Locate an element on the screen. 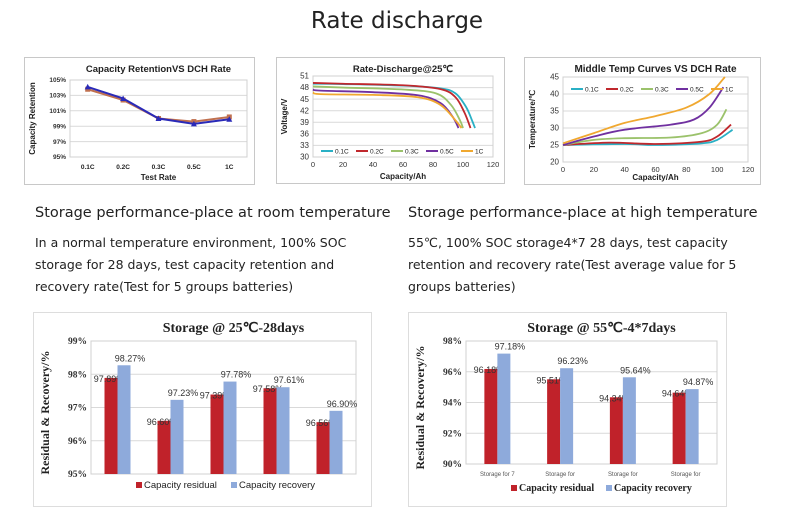 This screenshot has height=519, width=794. chart-title: Storage @ 25℃-28days is located at coordinates (234, 328).